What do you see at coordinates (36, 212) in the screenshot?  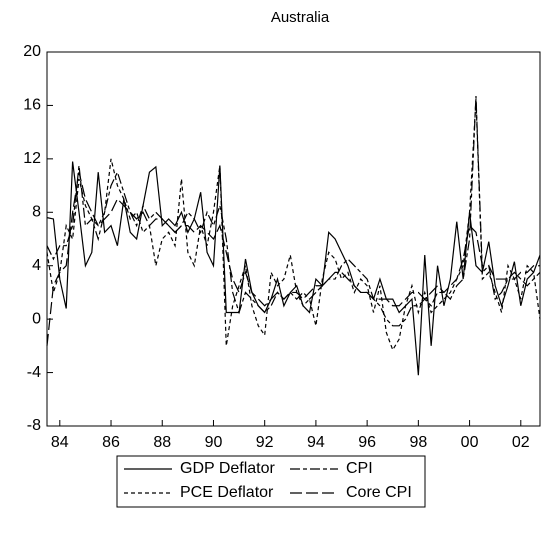 I see `y-tick-label: 8` at bounding box center [36, 212].